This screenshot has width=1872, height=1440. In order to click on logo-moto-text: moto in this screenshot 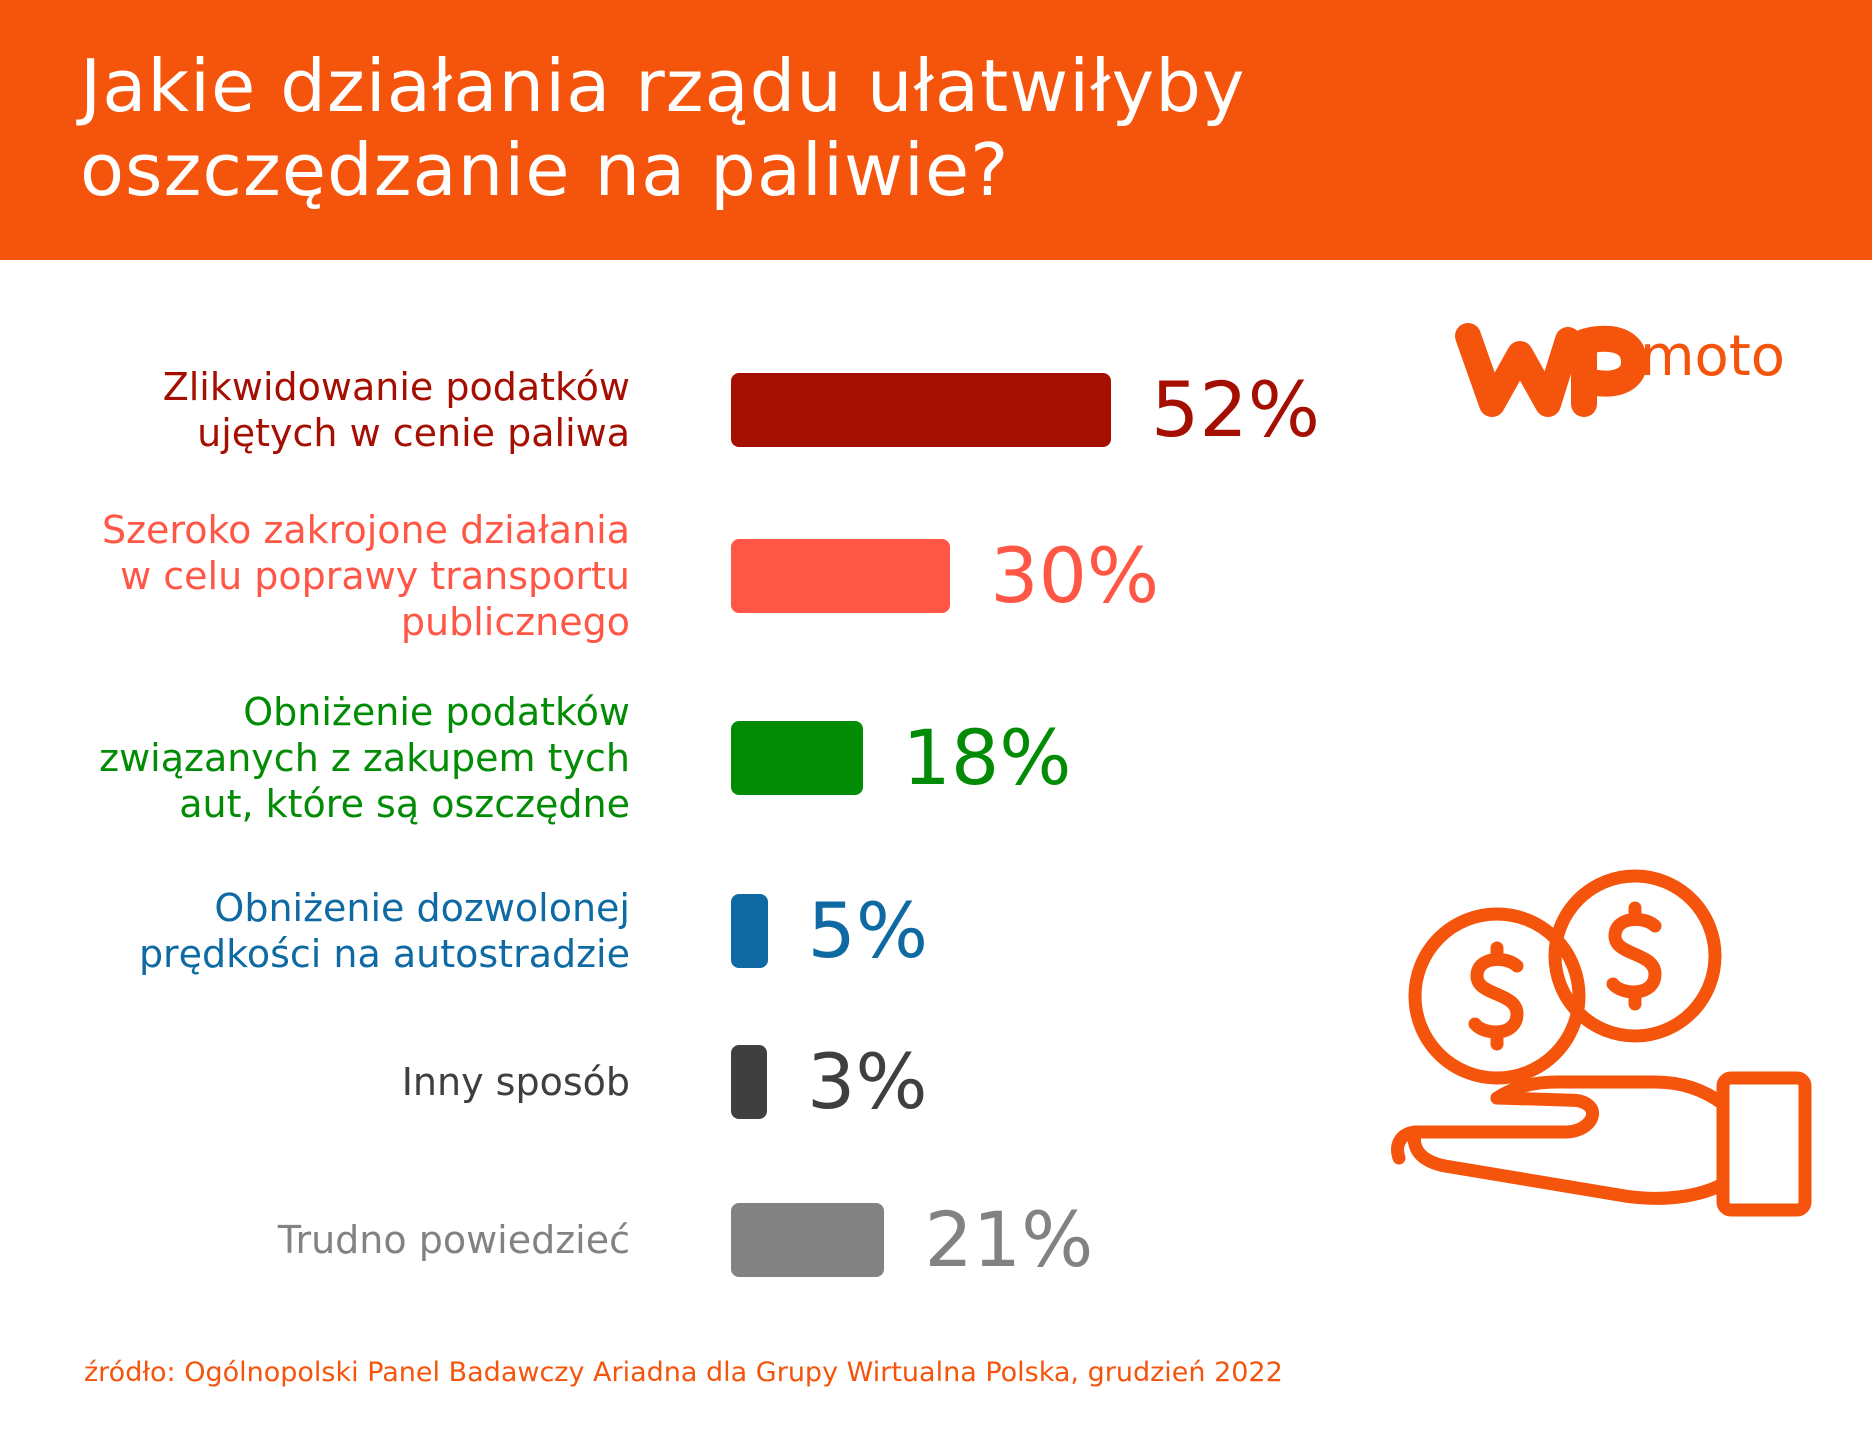, I will do `click(1713, 356)`.